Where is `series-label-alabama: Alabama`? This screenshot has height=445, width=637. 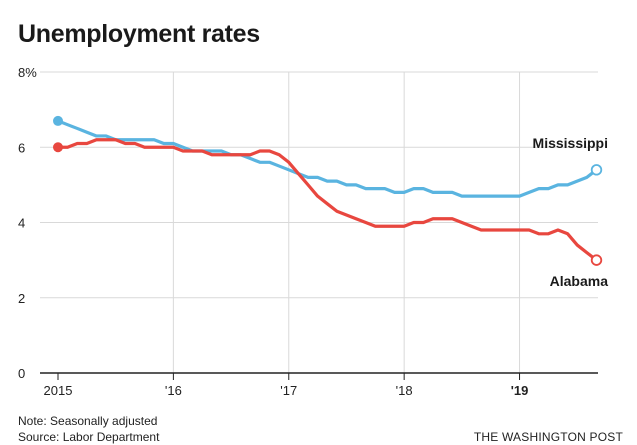
series-label-alabama: Alabama is located at coordinates (579, 281).